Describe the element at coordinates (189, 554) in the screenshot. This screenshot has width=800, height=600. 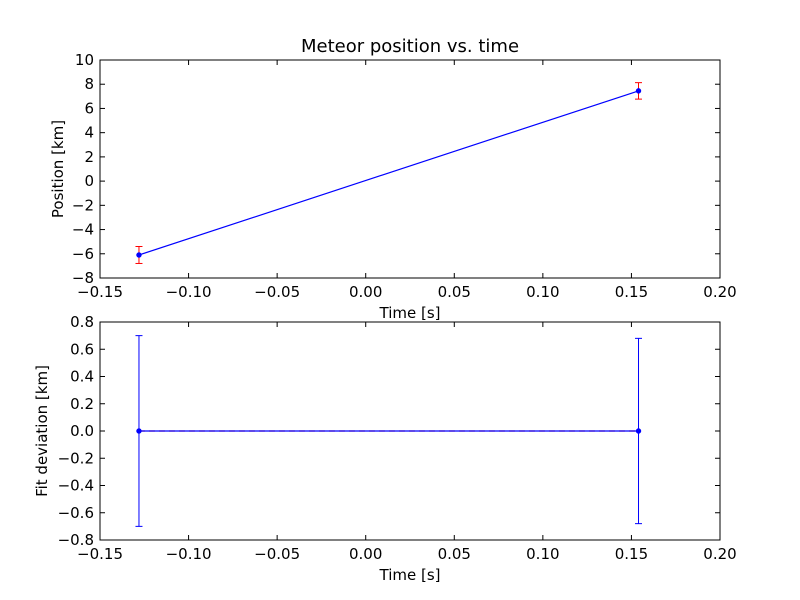
I see `deviation-plot-xtick-label: −0.10` at that location.